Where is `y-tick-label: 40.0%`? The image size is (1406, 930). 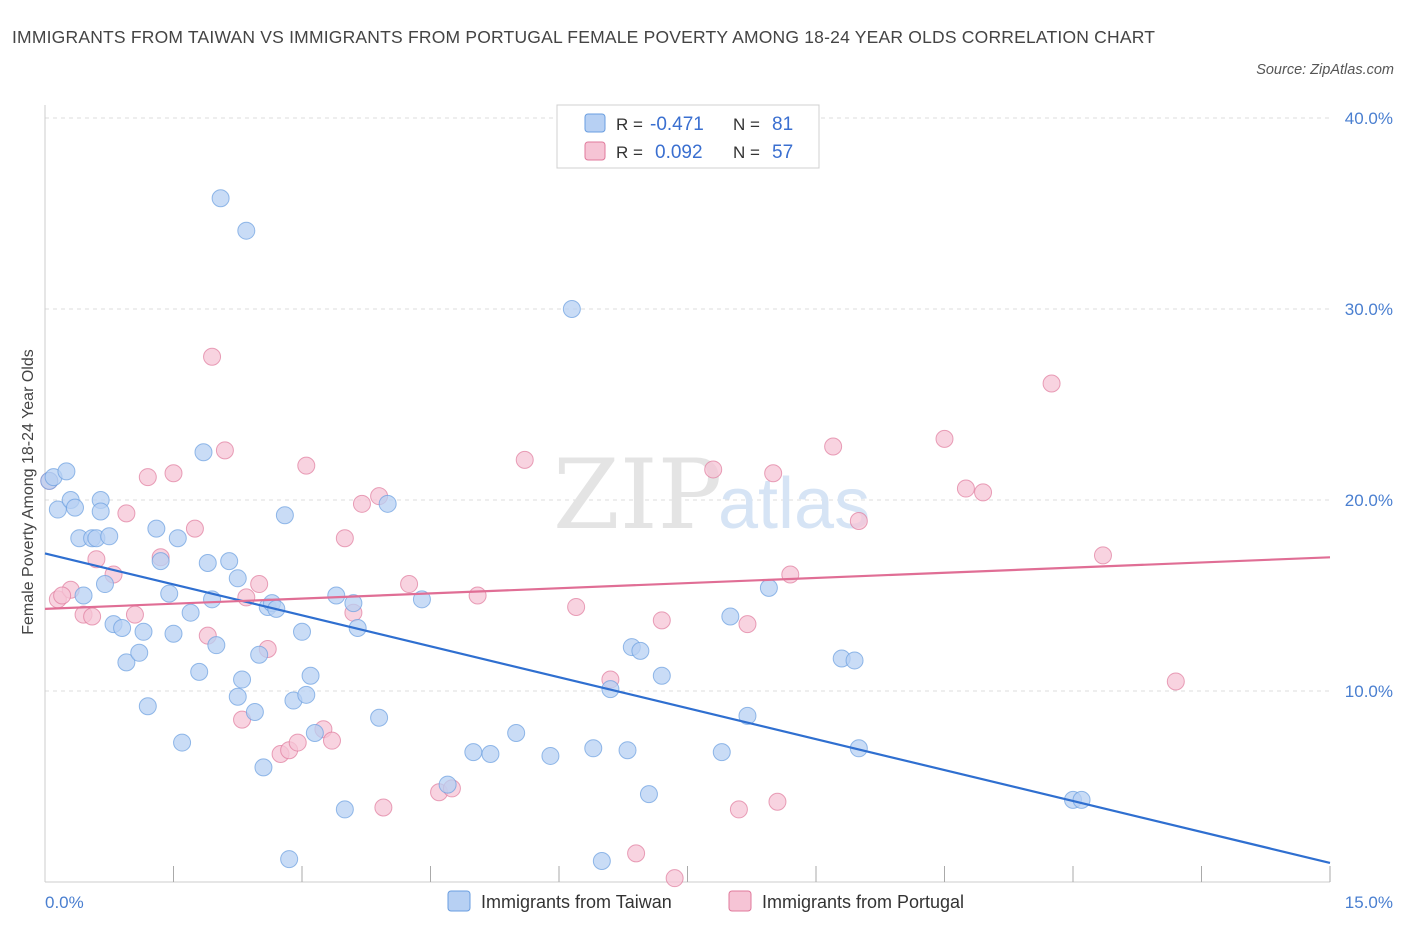 y-tick-label: 40.0% is located at coordinates (1369, 118).